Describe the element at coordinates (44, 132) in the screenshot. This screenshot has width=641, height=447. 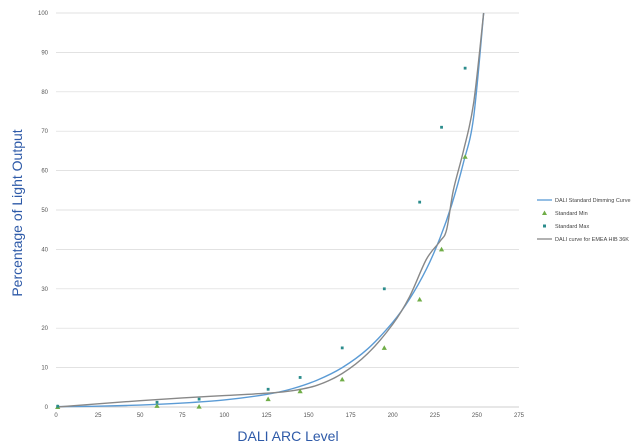
I see `y-tick-70: 70` at that location.